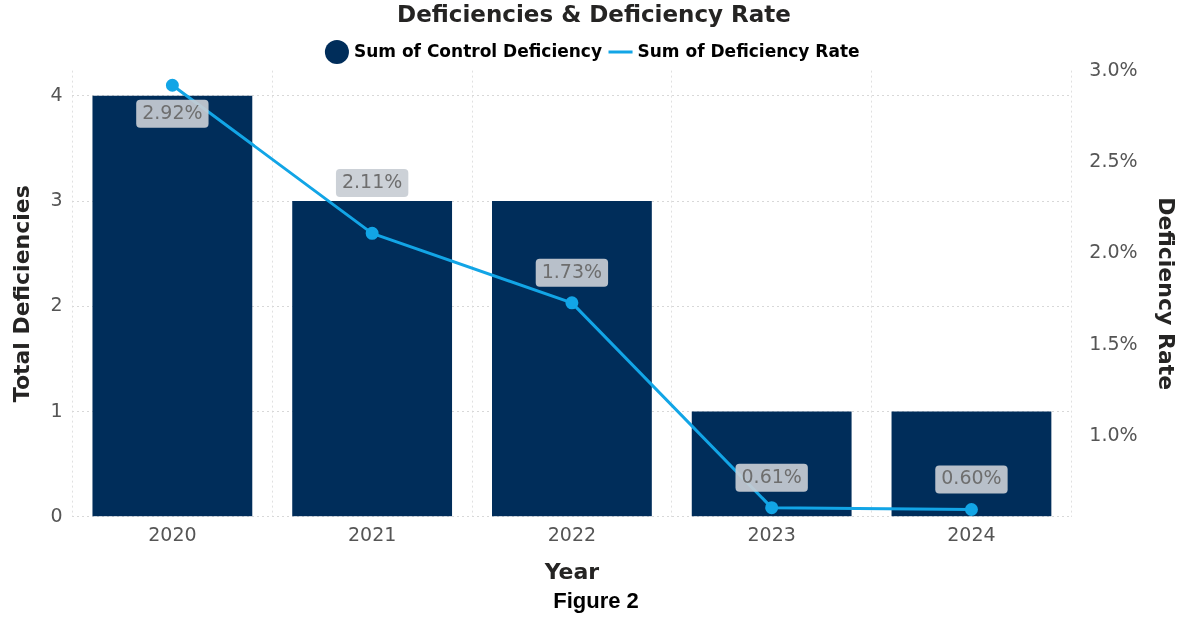 Image resolution: width=1192 pixels, height=623 pixels. Describe the element at coordinates (572, 270) in the screenshot. I see `data-label: 1.73%` at that location.